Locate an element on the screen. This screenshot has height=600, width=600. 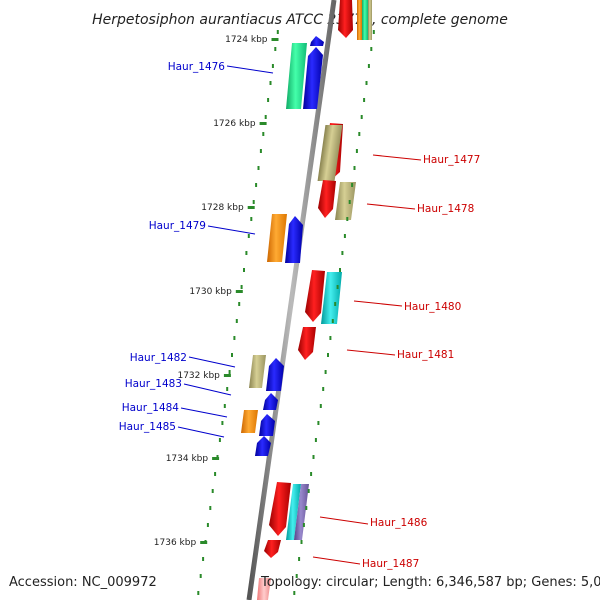
gene-haur-1480-arrow is located at coordinates (315, 296).